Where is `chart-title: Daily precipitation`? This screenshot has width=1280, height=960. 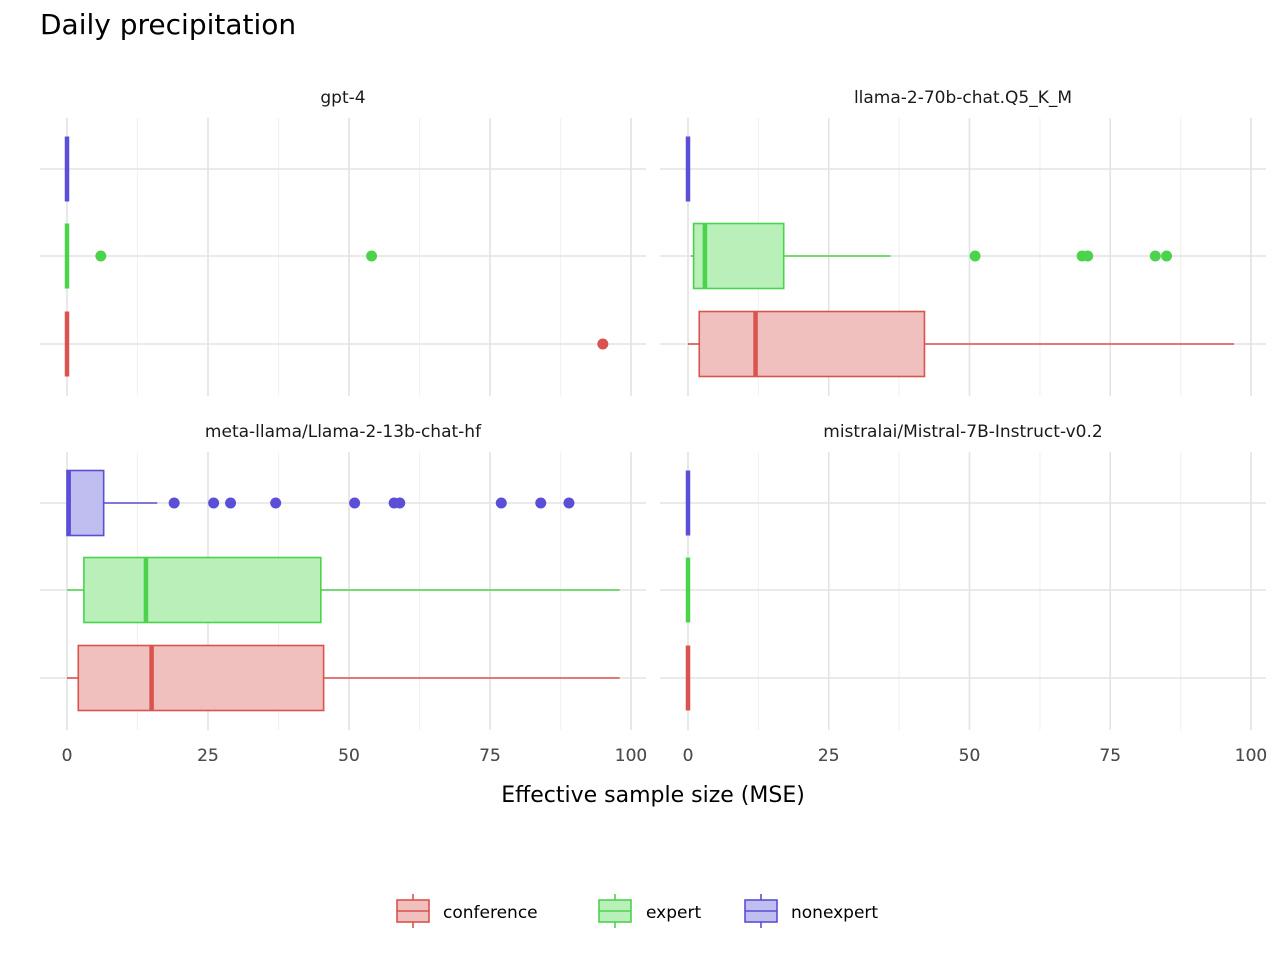 chart-title: Daily precipitation is located at coordinates (168, 24).